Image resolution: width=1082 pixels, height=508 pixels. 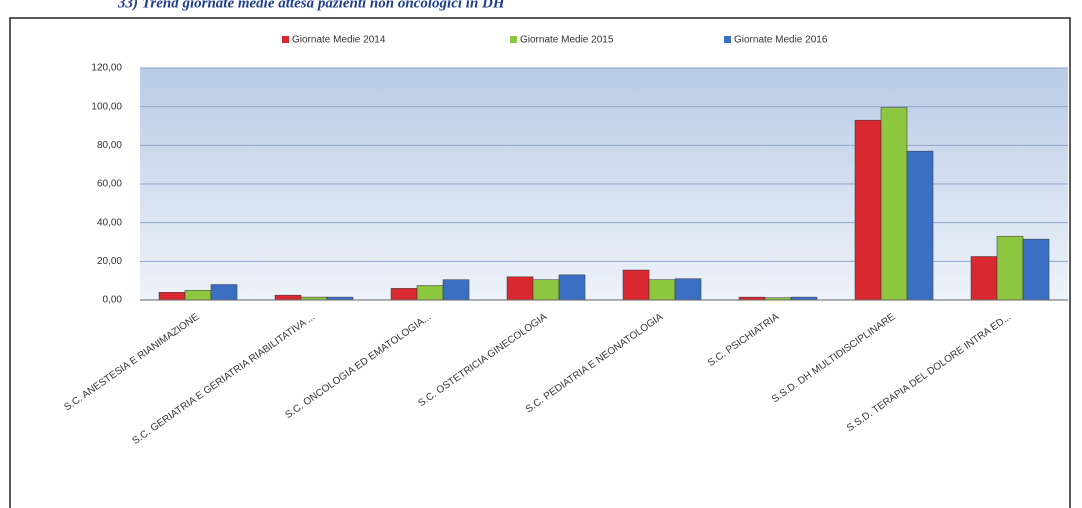 I want to click on y-tick-label: 120,00, so click(x=106, y=68).